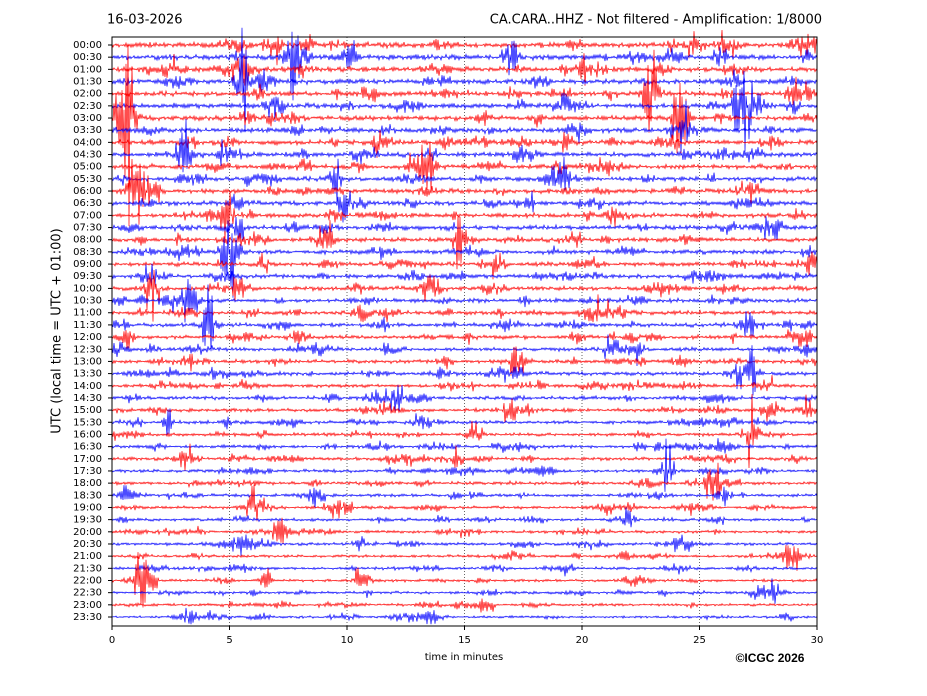  I want to click on y-tick-label: 05:00, so click(87, 167).